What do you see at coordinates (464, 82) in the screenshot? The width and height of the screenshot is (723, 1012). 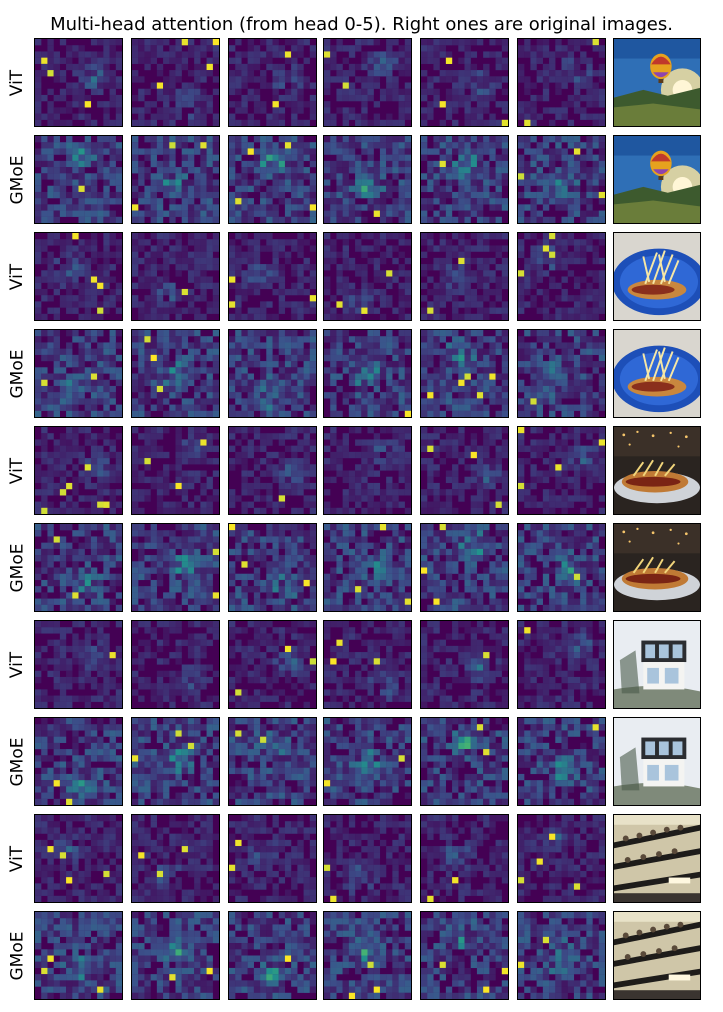 I see `heatmap` at bounding box center [464, 82].